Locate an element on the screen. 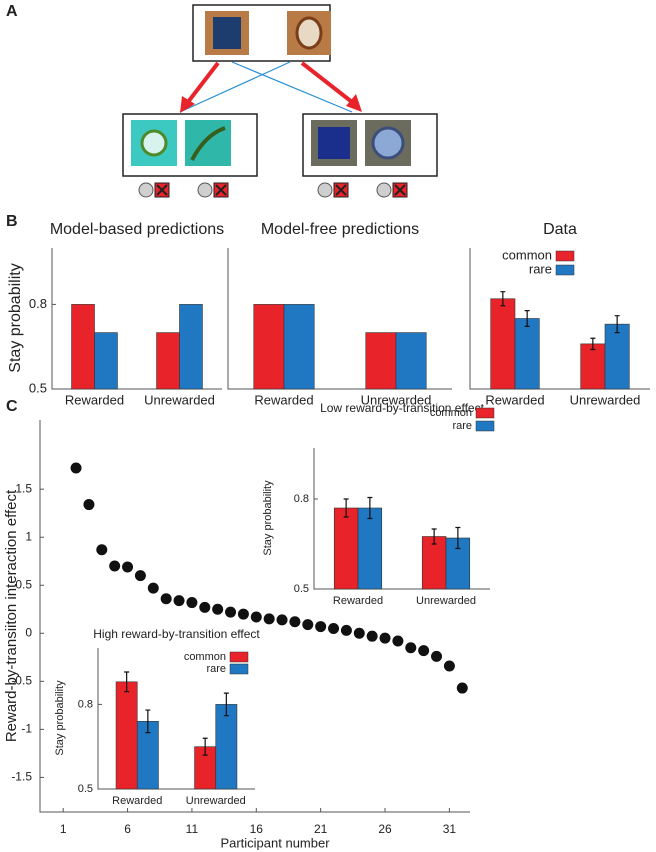 The height and width of the screenshot is (852, 656). x-tick-label: 16 is located at coordinates (257, 829).